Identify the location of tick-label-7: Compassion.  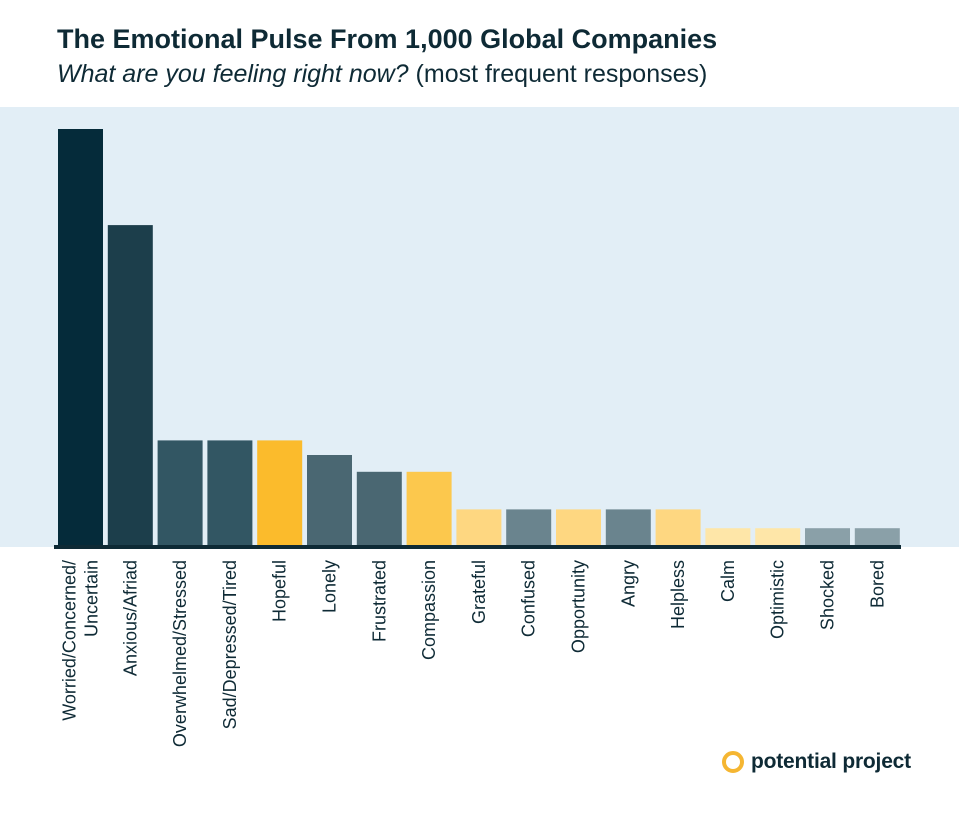
(429, 610).